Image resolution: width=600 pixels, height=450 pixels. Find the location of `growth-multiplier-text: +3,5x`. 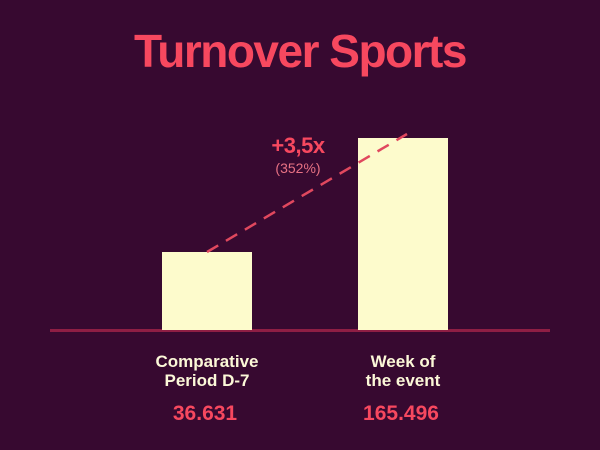

growth-multiplier-text: +3,5x is located at coordinates (298, 145).